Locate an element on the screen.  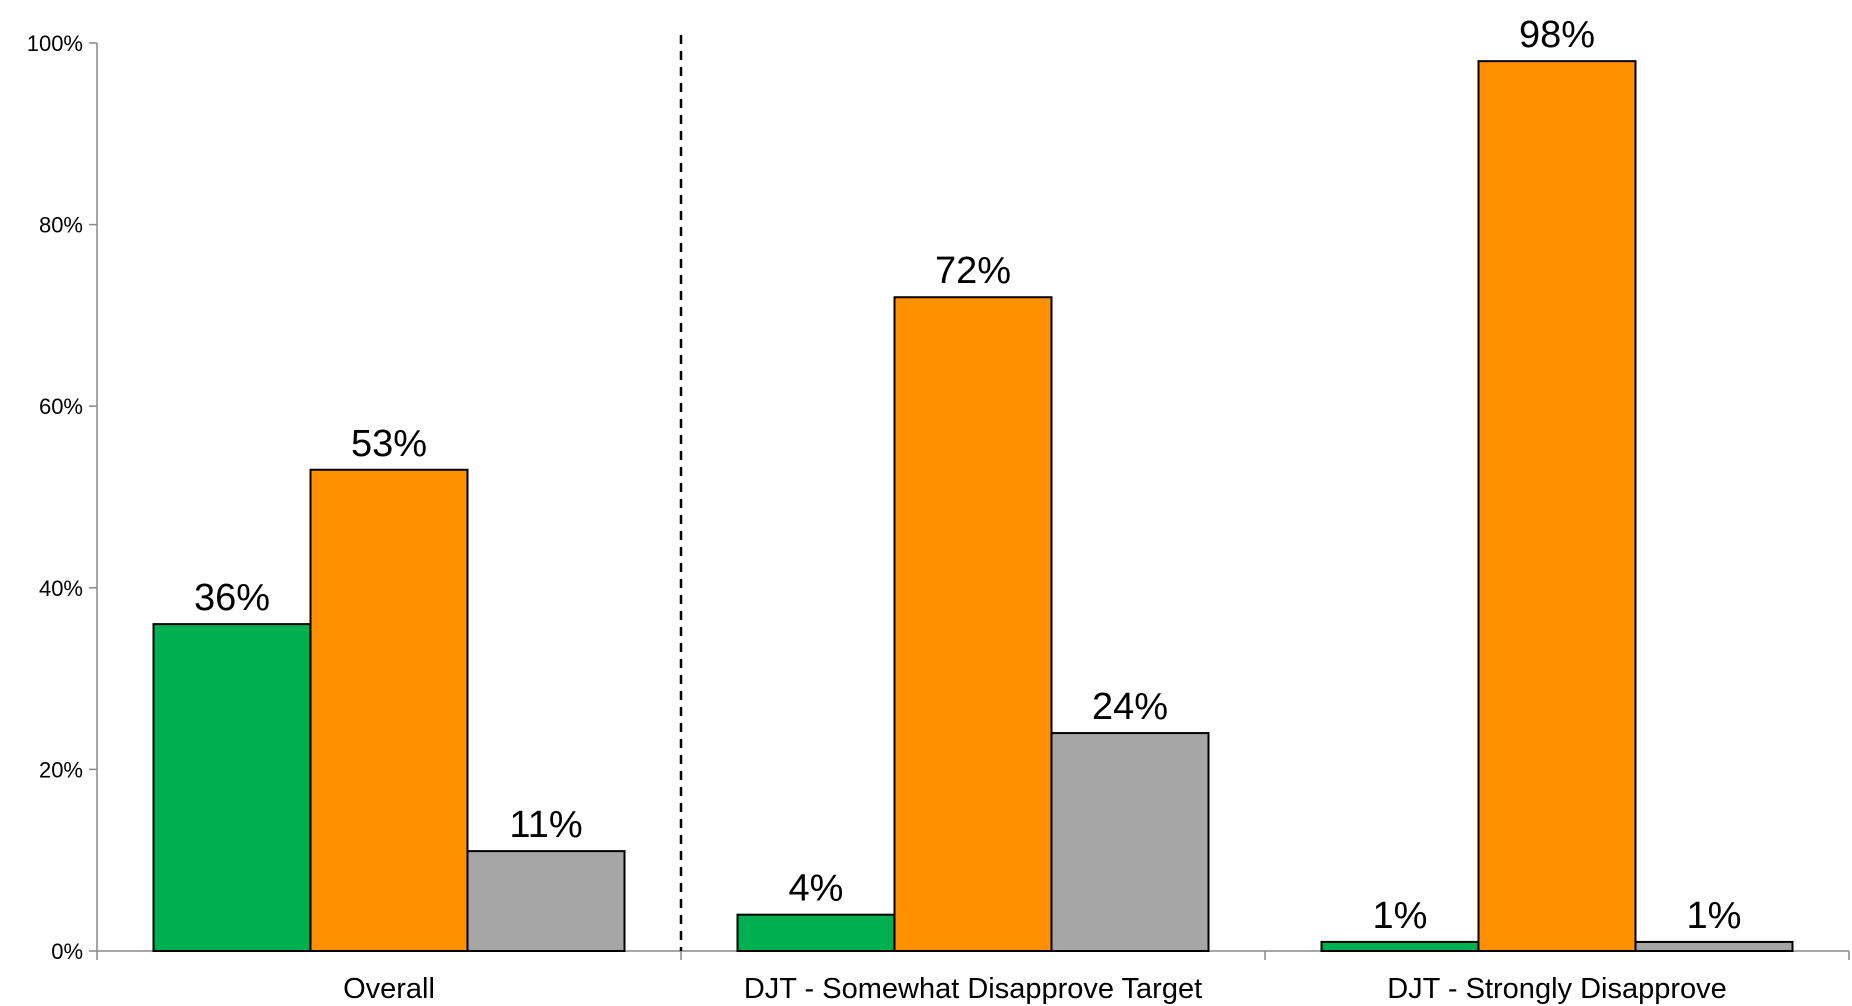
y-axis: 0% 20% 40% 60% 80% 100% is located at coordinates (62, 497).